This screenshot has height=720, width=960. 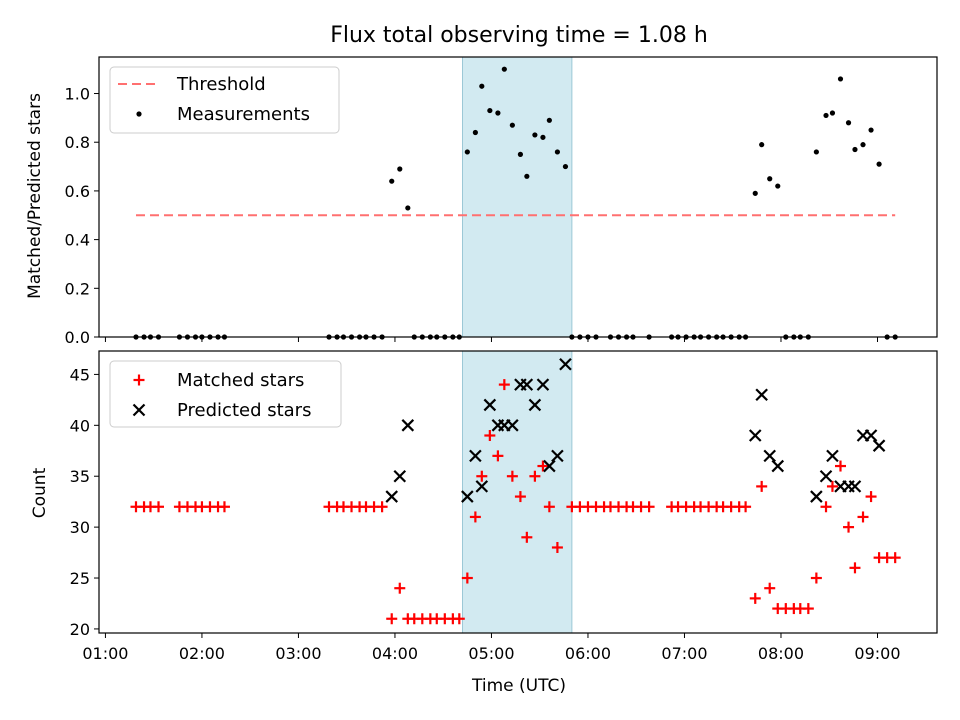 What do you see at coordinates (77, 94) in the screenshot?
I see `top-y-tick-label: 1.0` at bounding box center [77, 94].